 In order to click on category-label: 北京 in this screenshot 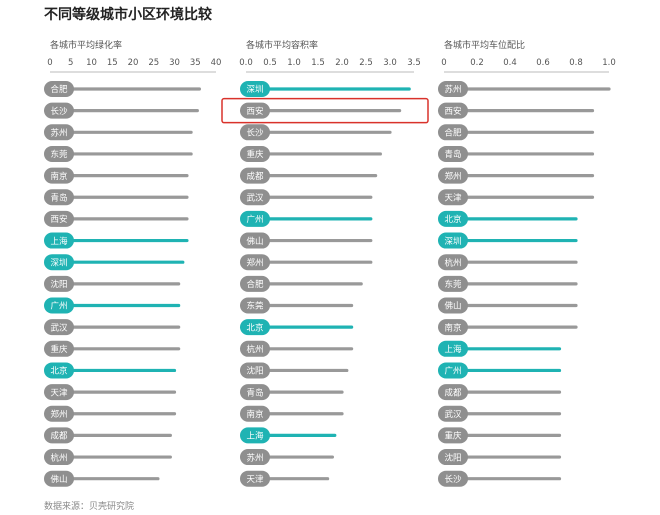, I will do `click(452, 219)`.